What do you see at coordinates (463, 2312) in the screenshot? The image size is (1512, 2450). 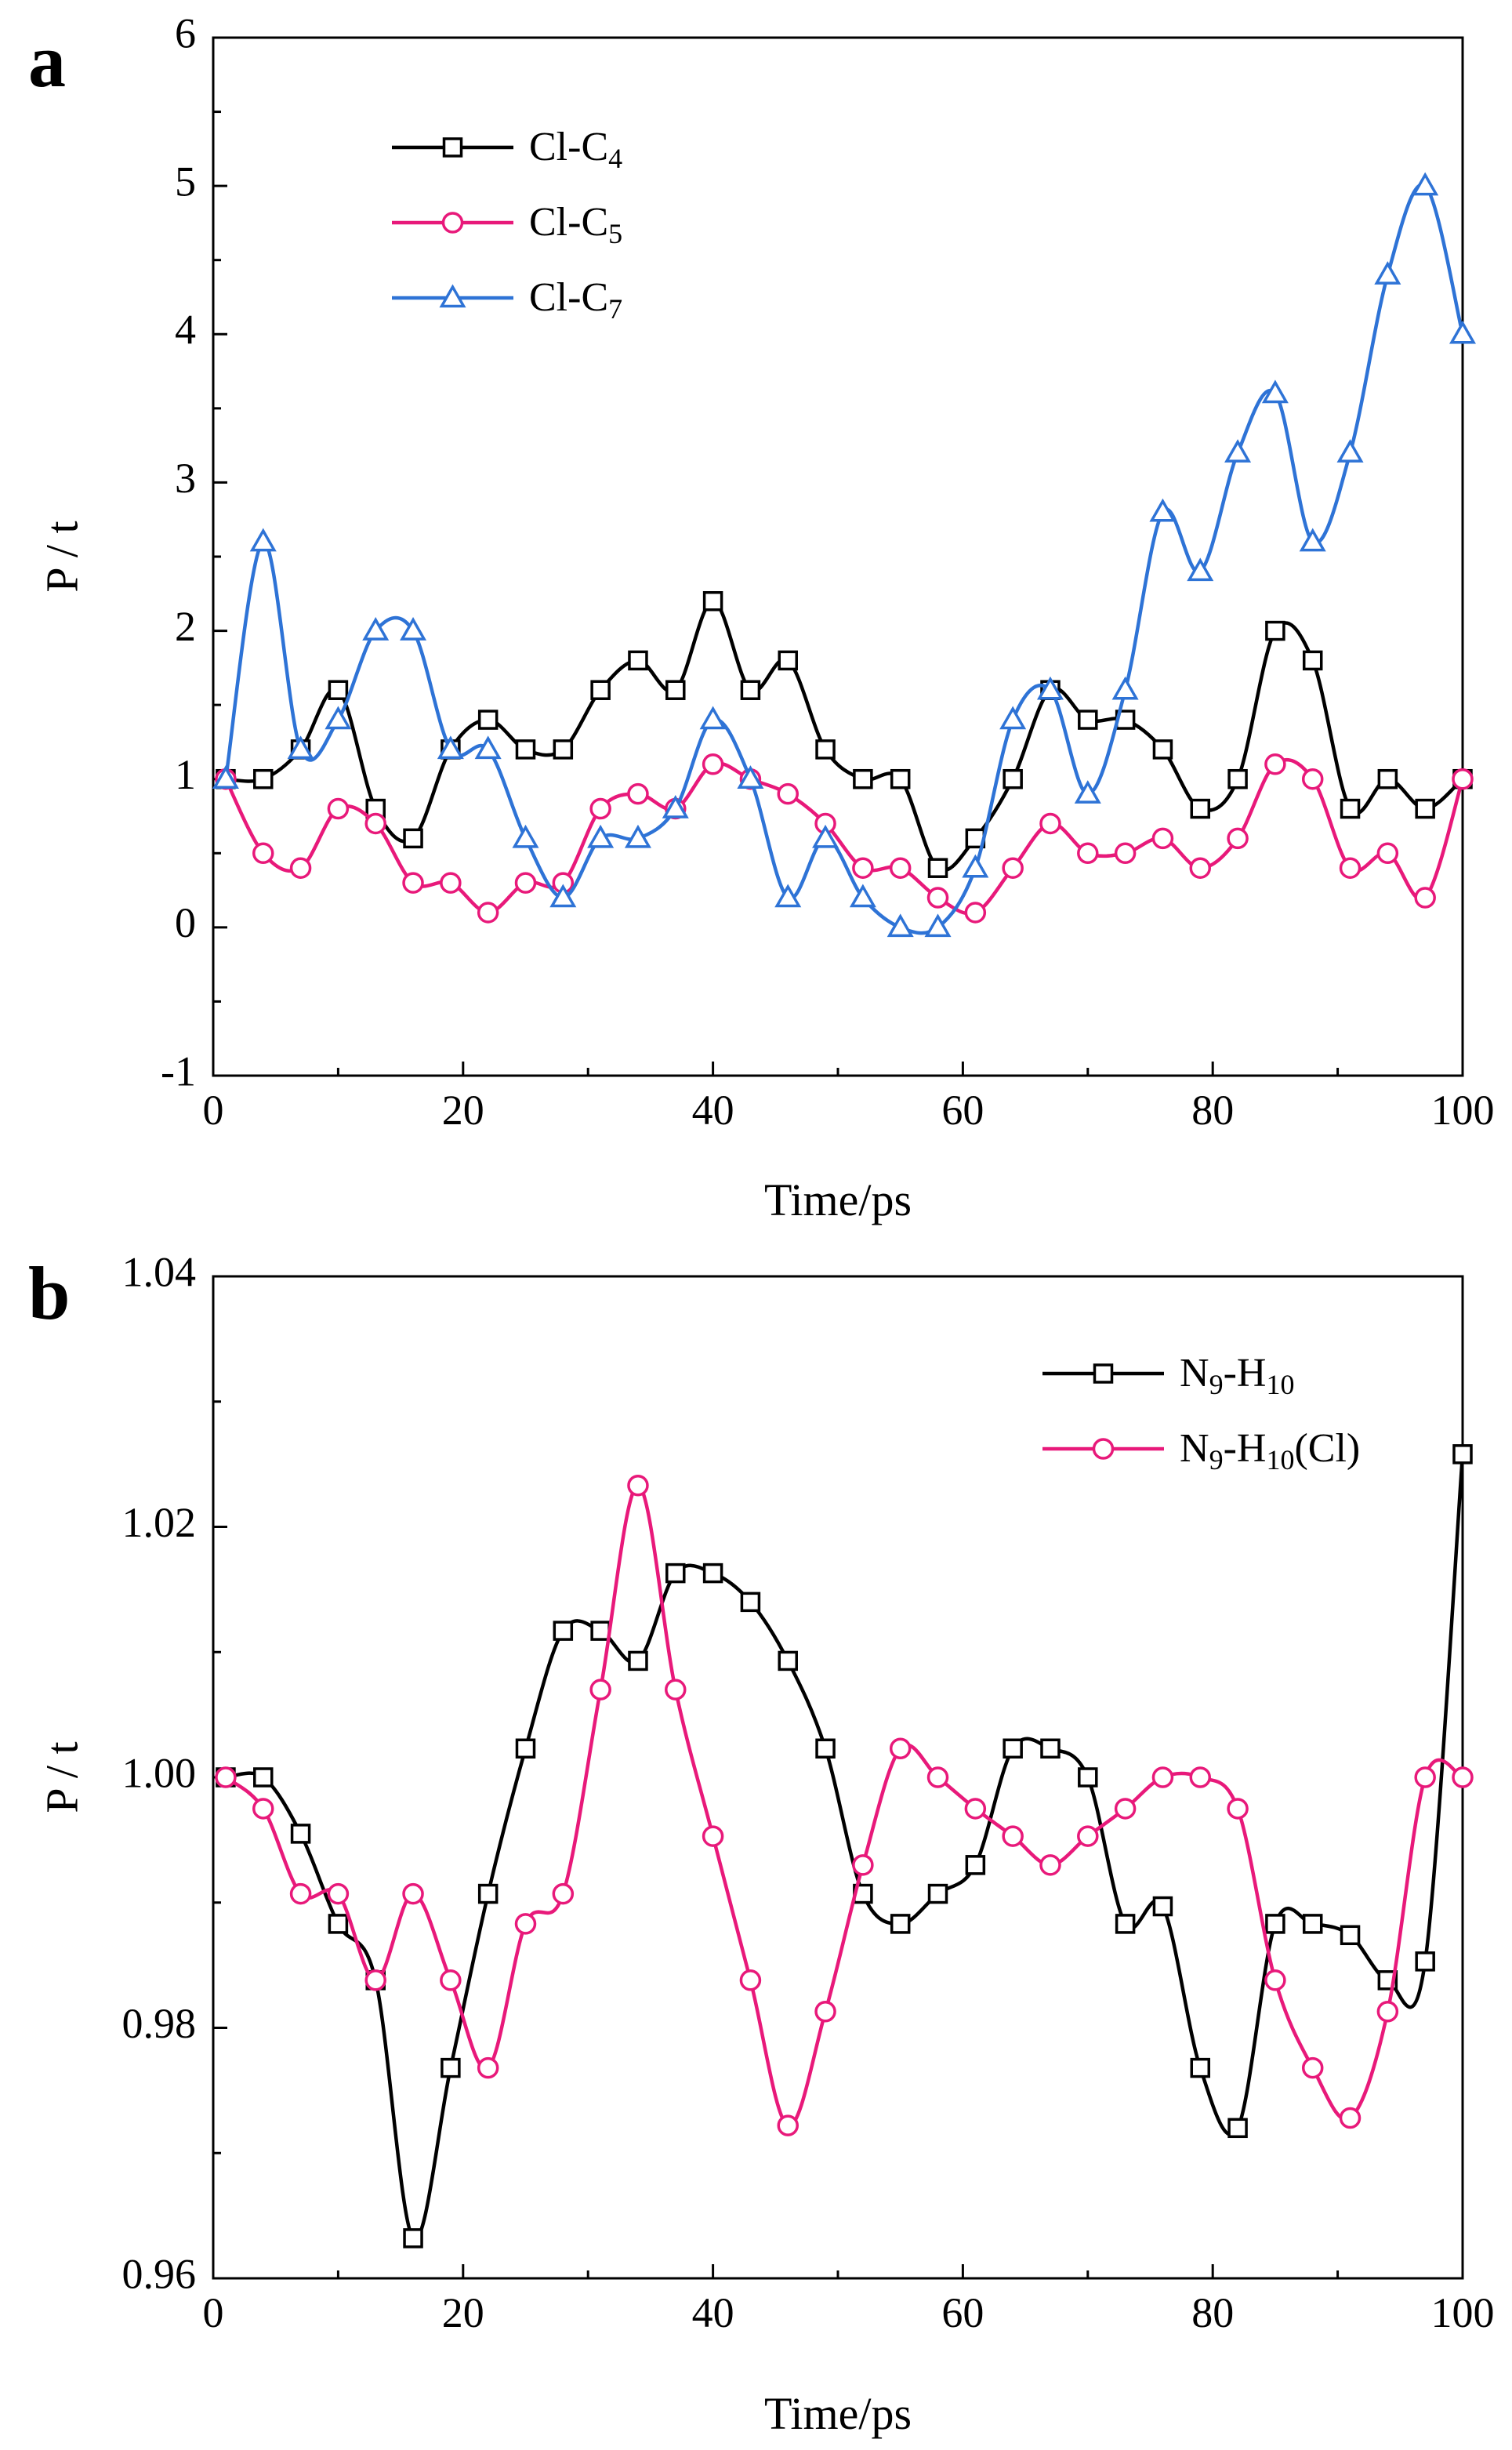 I see `x-tick-label-b-1: 20` at bounding box center [463, 2312].